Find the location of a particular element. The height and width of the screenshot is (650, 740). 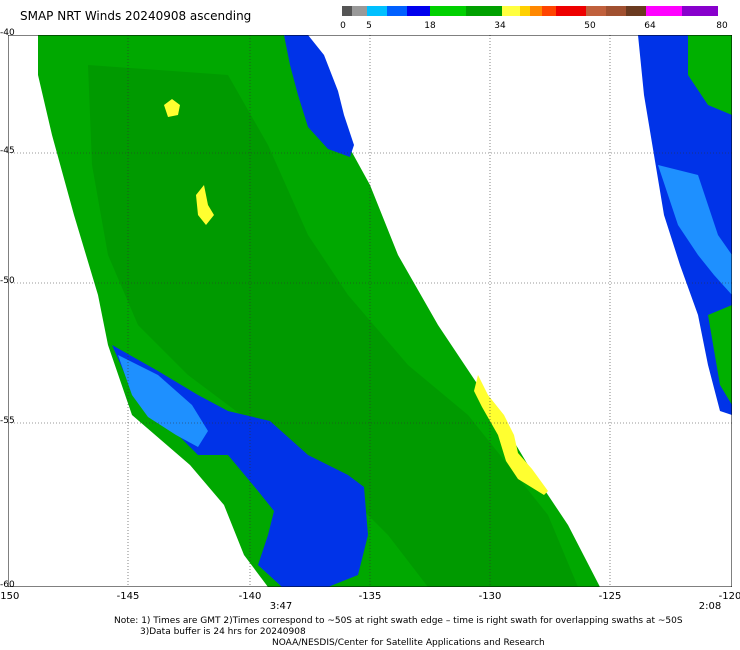

colorbar-labels: 0 5 18 34 50 64 80 is located at coordinates (370, 20).